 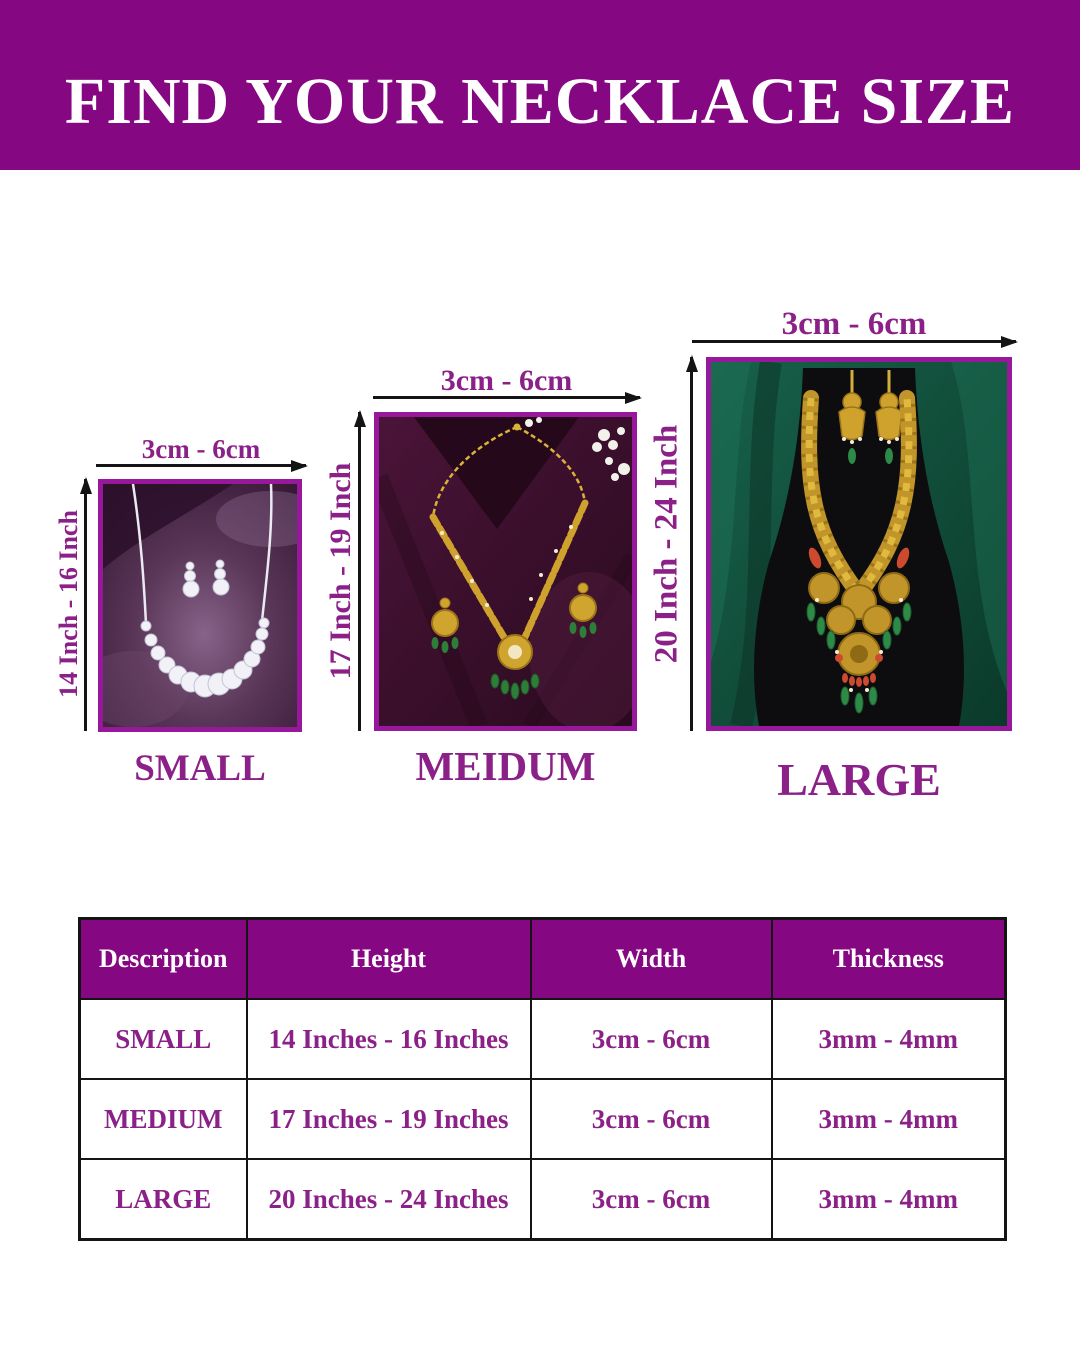 I want to click on small-width-label: 3cm - 6cm, so click(x=201, y=449).